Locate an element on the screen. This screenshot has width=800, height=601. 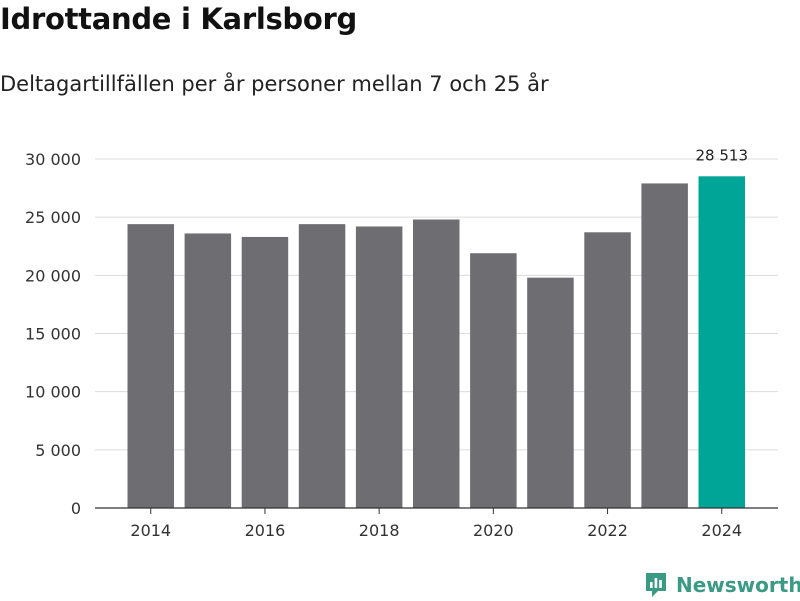
chart-title: Idrottande i Karlsborg is located at coordinates (178, 19).